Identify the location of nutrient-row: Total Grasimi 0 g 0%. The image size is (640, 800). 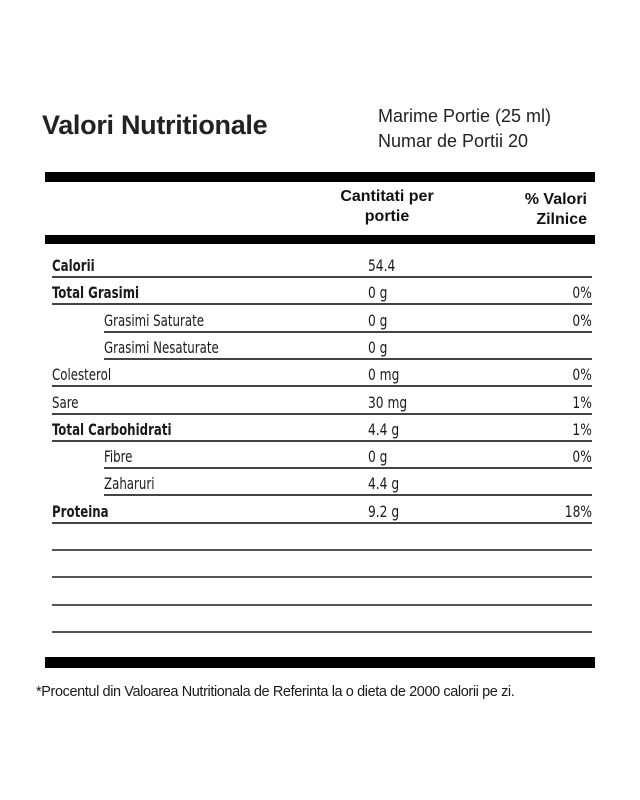
(322, 289).